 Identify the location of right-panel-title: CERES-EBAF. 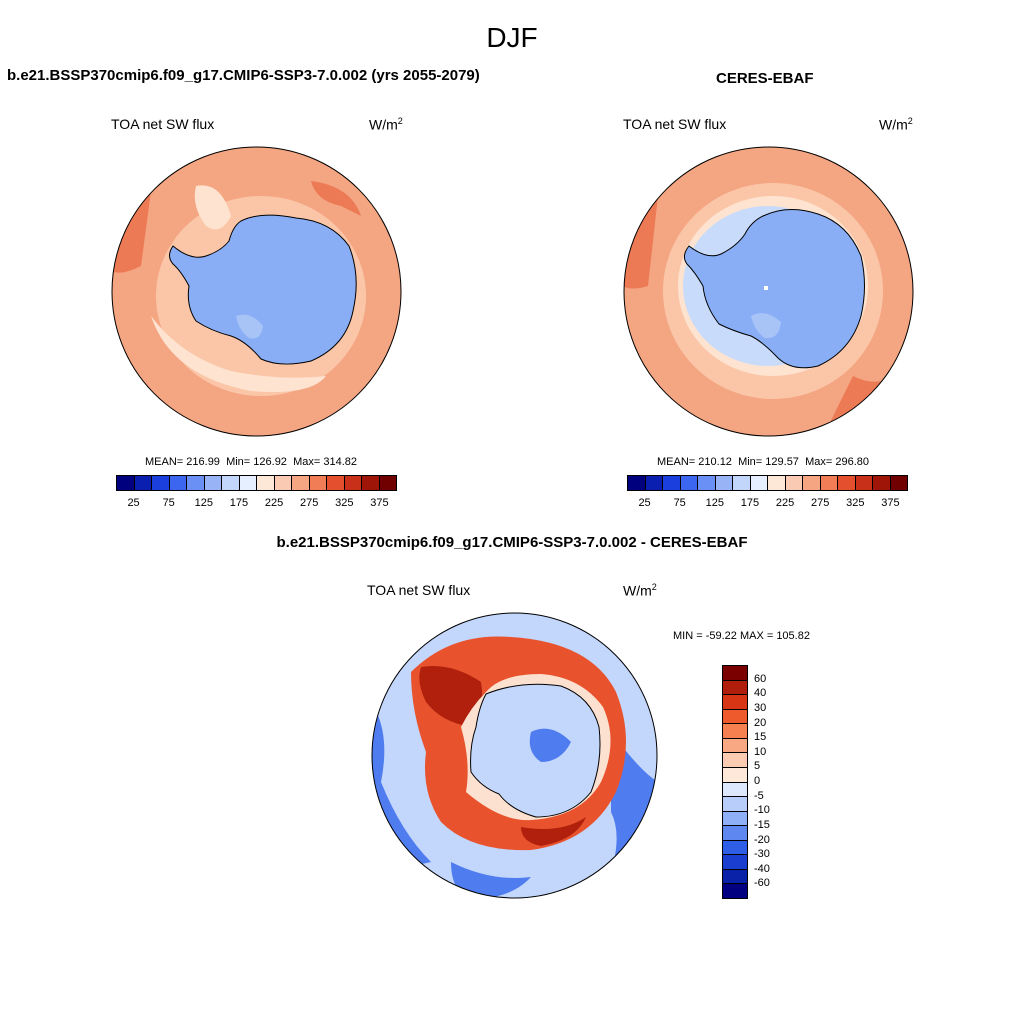
(765, 78).